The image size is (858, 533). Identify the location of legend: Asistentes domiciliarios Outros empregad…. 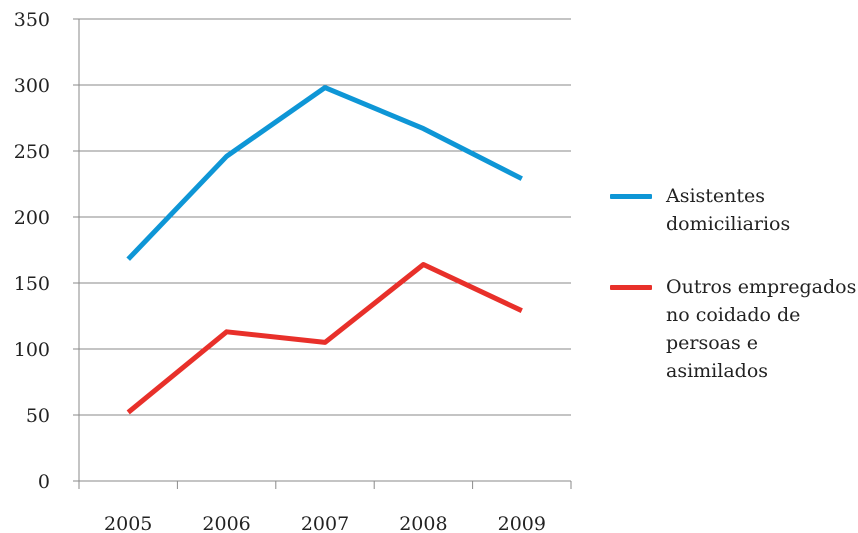
(734, 301).